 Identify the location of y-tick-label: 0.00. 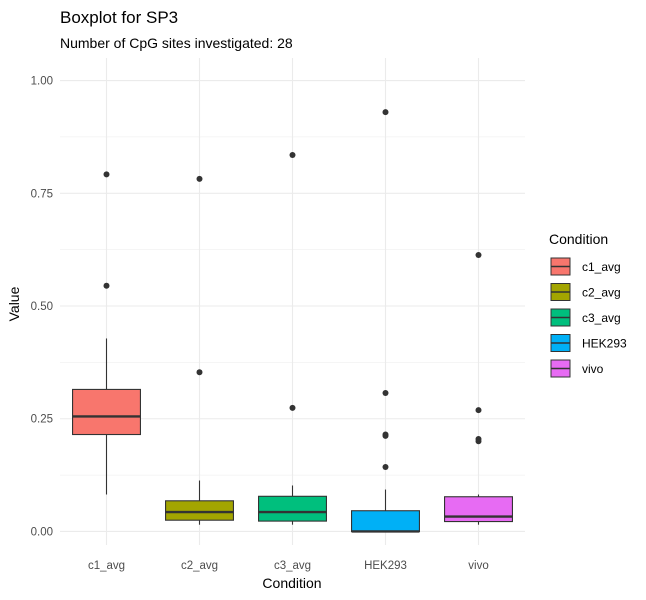
(42, 532).